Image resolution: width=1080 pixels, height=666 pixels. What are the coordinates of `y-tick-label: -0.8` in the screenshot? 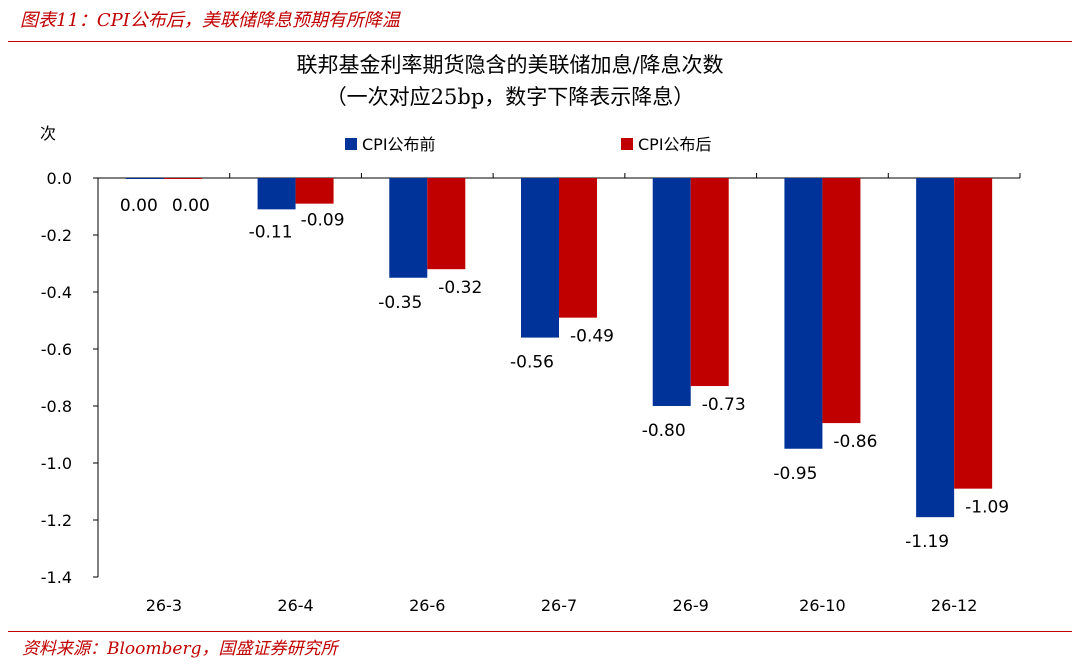 It's located at (56, 406).